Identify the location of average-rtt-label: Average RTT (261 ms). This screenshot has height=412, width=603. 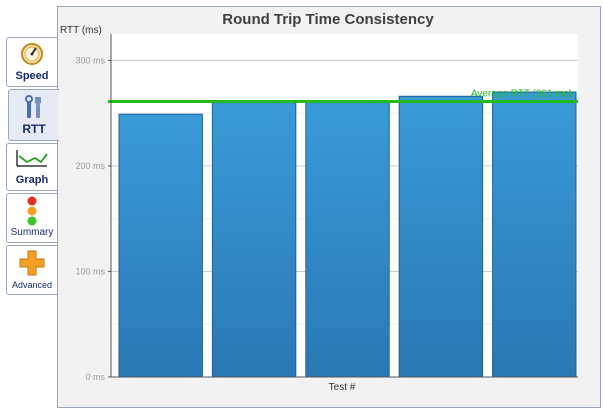
(521, 94).